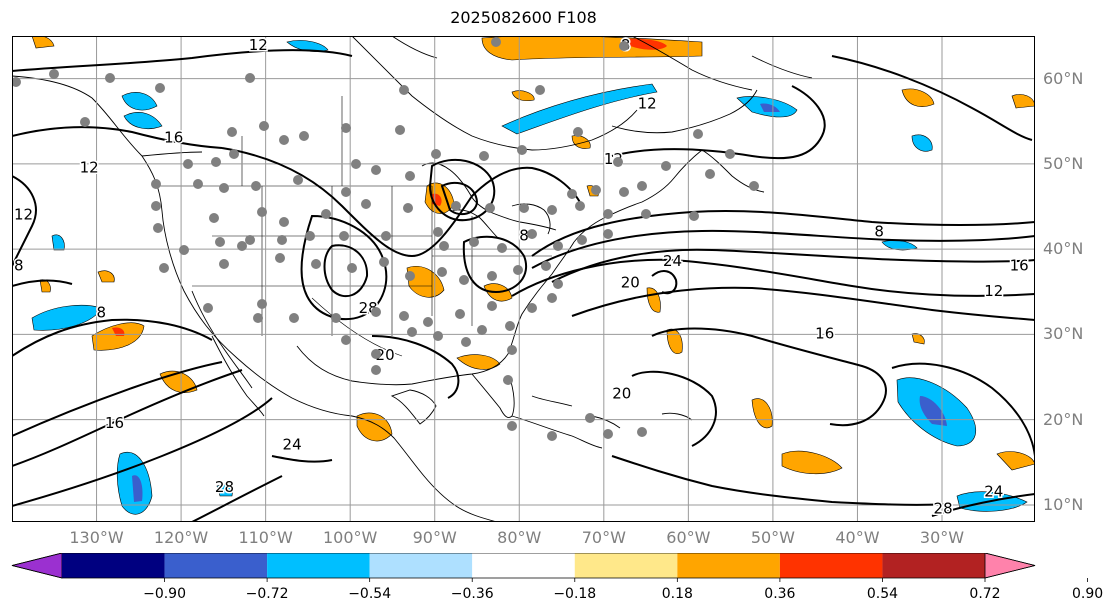 This screenshot has width=1105, height=615. What do you see at coordinates (1063, 78) in the screenshot?
I see `lat-label: 60°N` at bounding box center [1063, 78].